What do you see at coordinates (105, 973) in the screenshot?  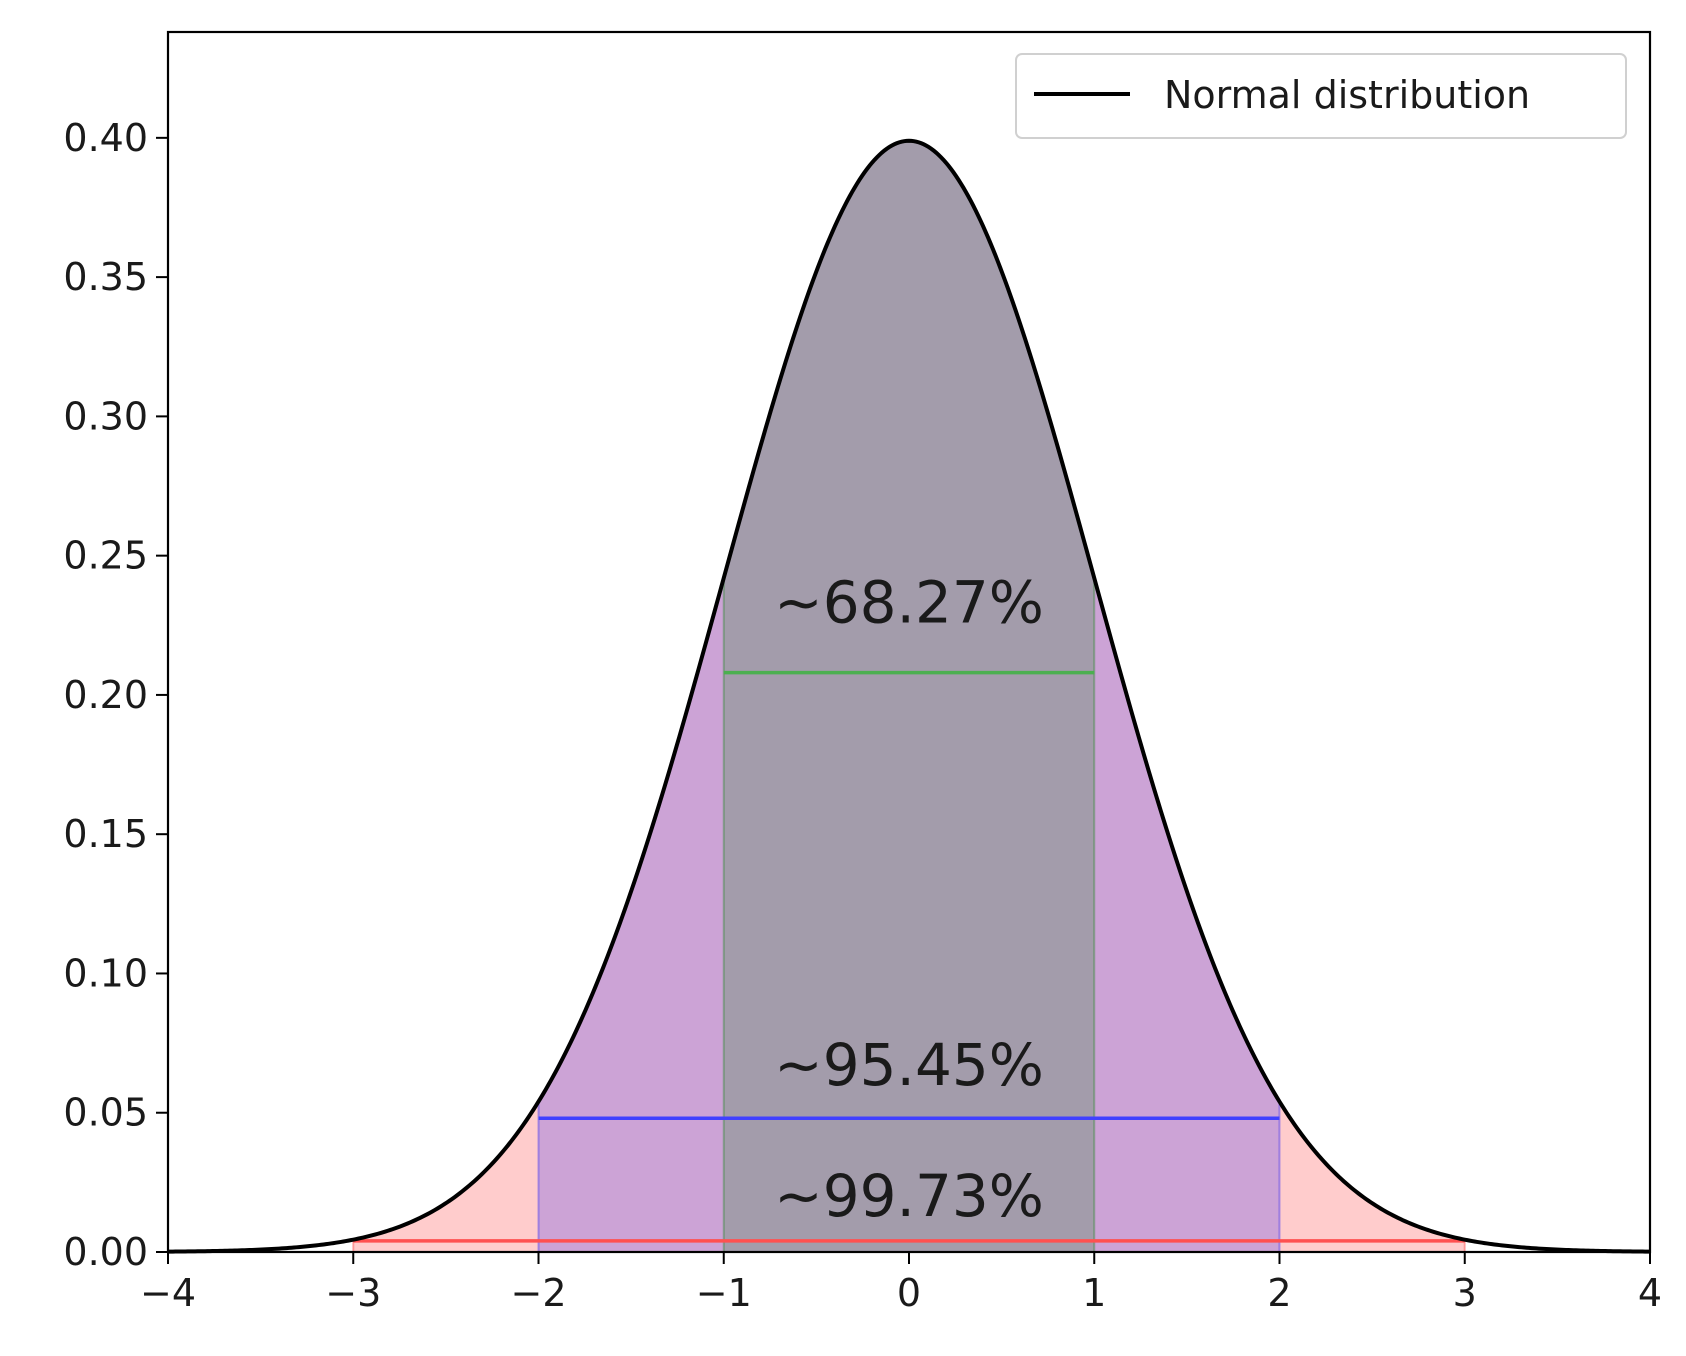 I see `y-tick-label: 0.10` at bounding box center [105, 973].